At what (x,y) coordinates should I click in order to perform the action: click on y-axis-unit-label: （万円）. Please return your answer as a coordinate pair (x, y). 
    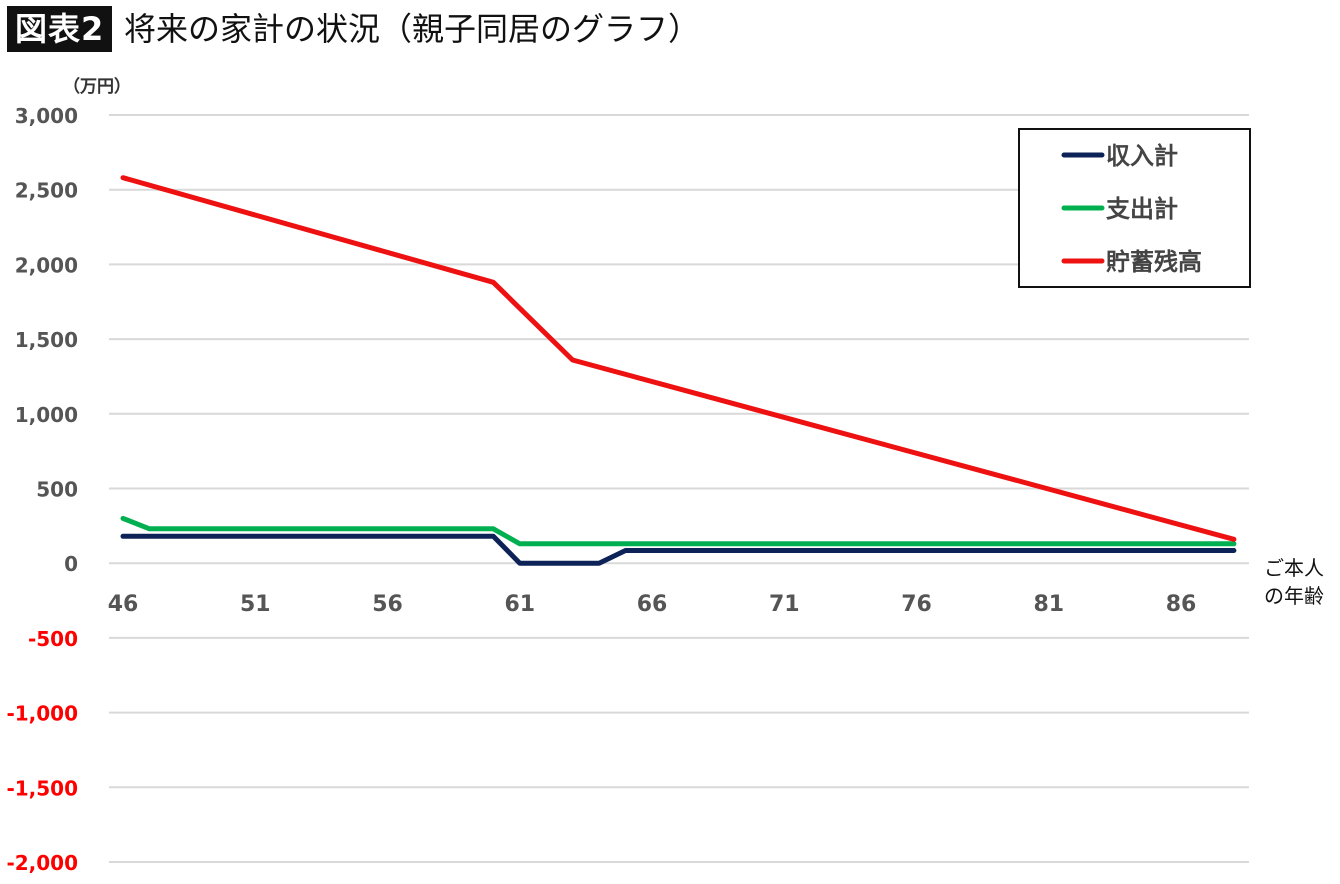
    Looking at the image, I should click on (97, 86).